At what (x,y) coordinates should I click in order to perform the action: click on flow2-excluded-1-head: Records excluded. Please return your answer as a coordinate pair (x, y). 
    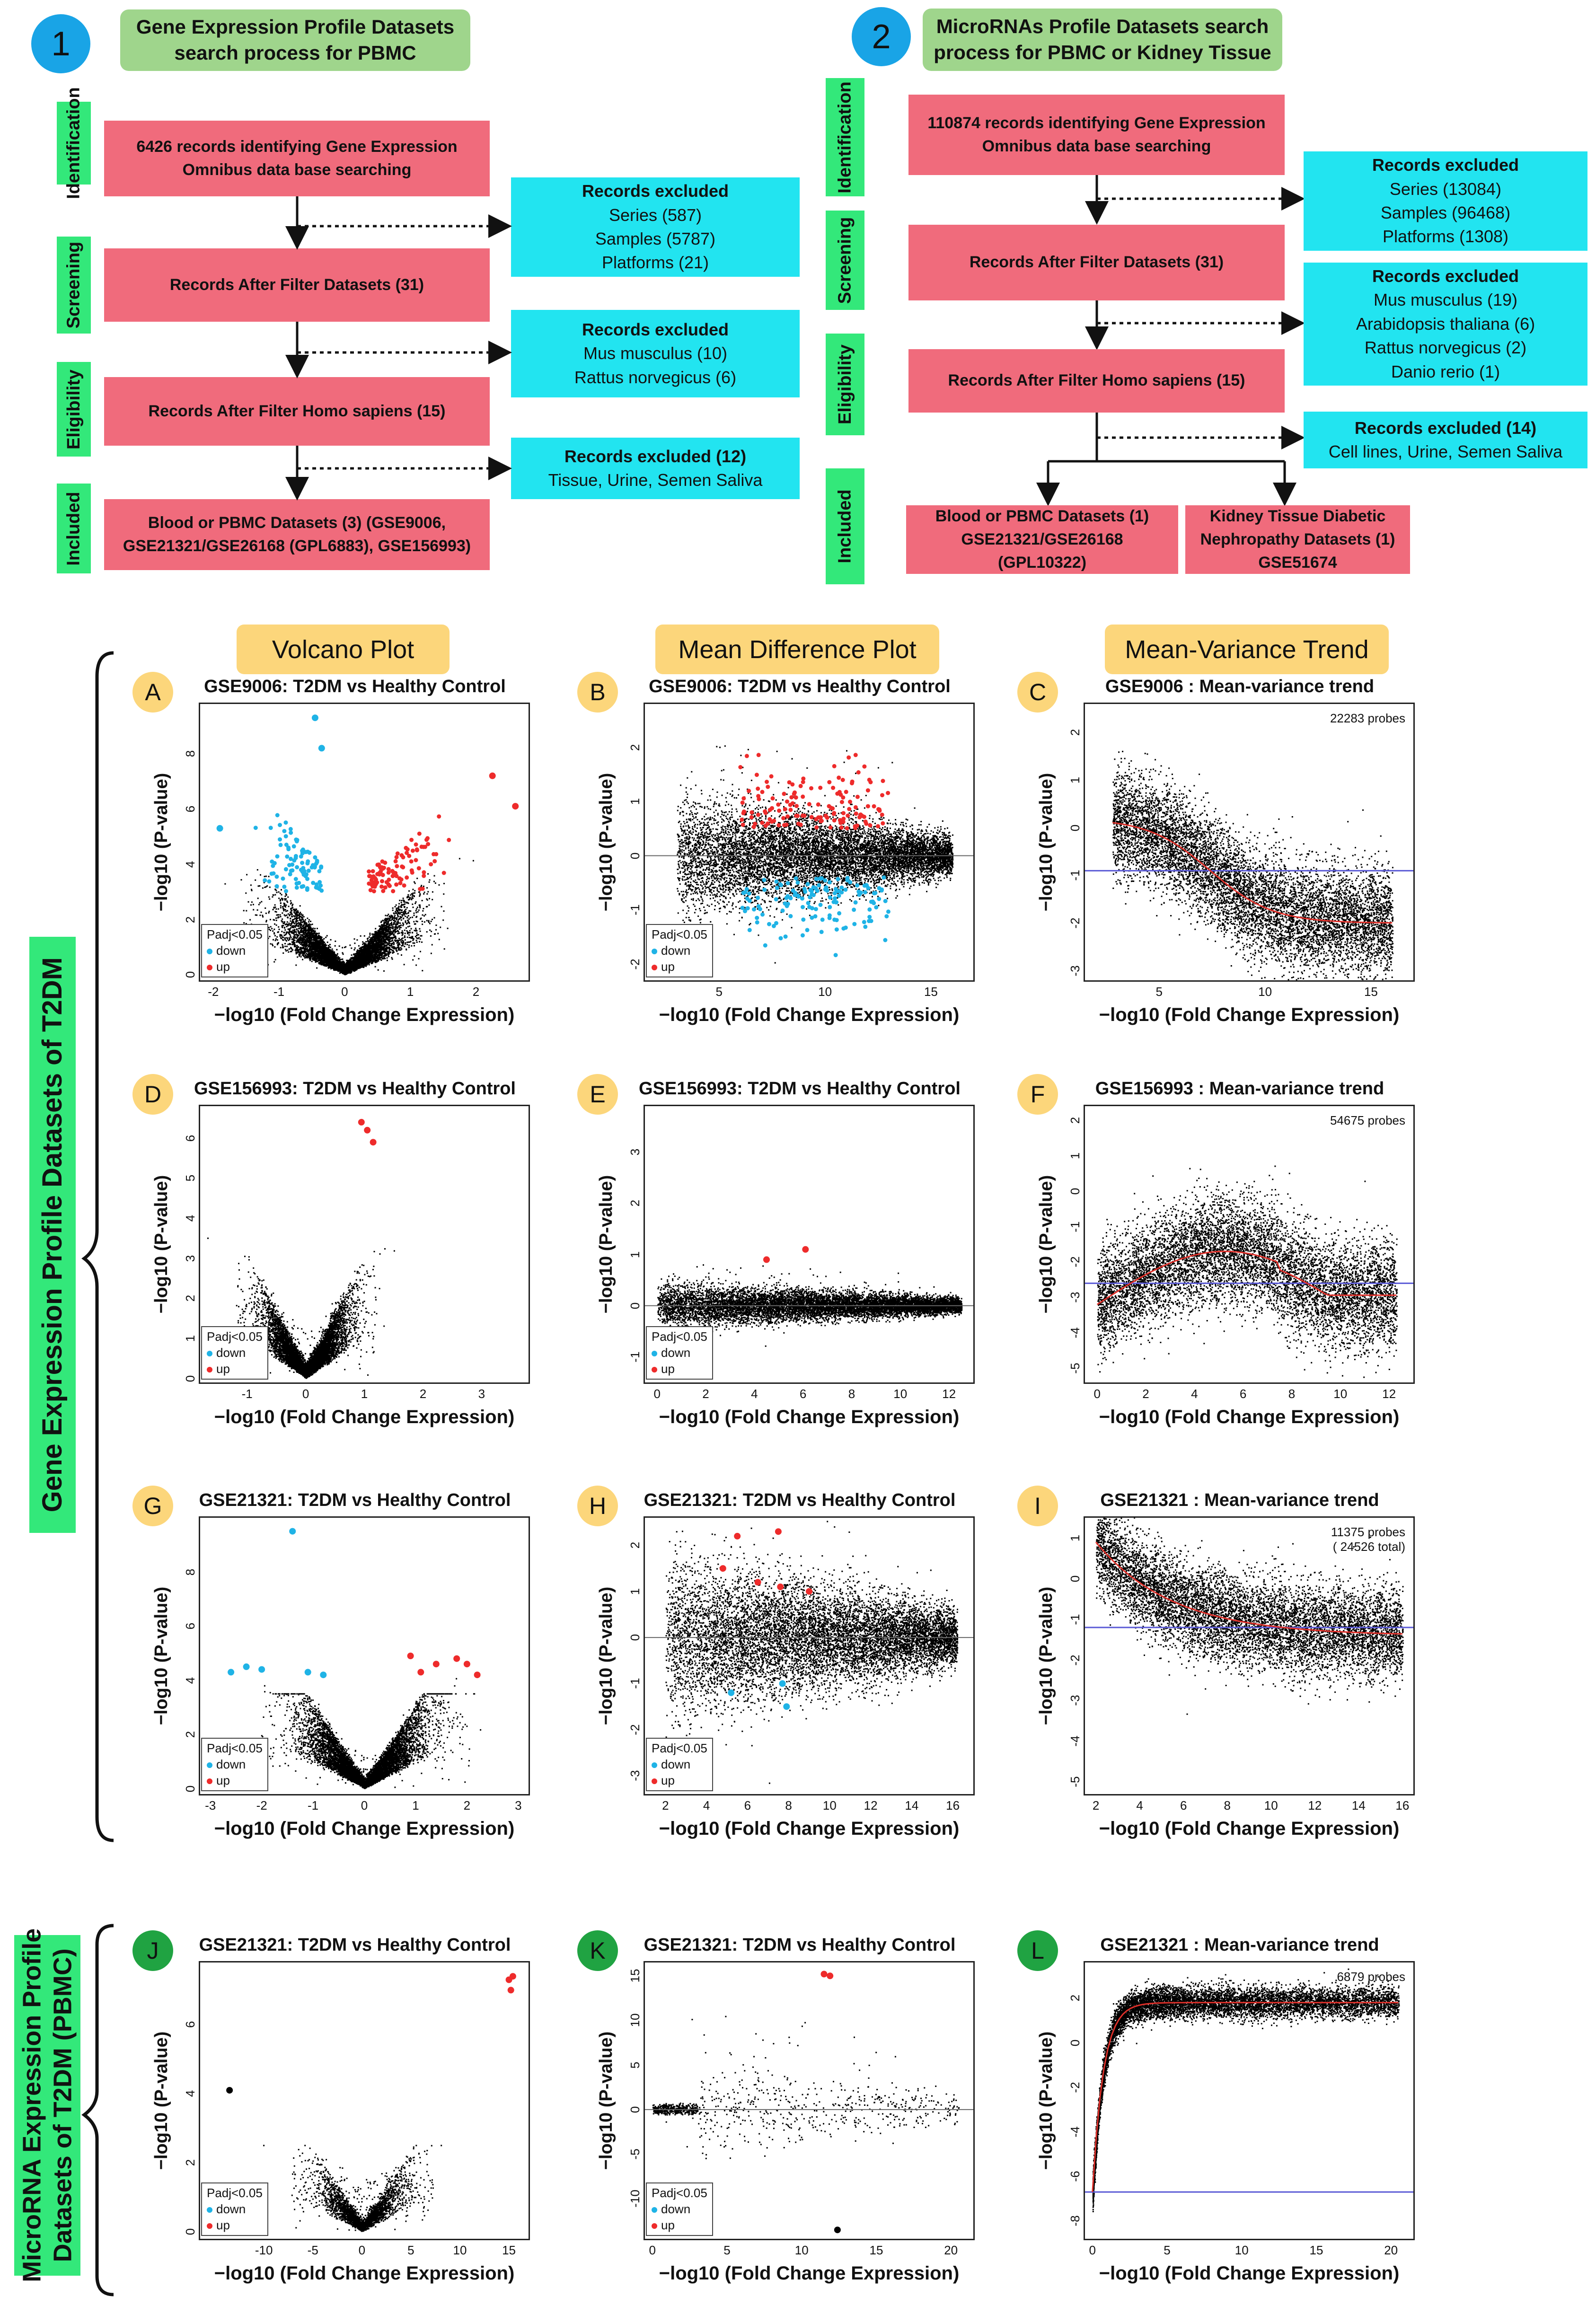
    Looking at the image, I should click on (1445, 165).